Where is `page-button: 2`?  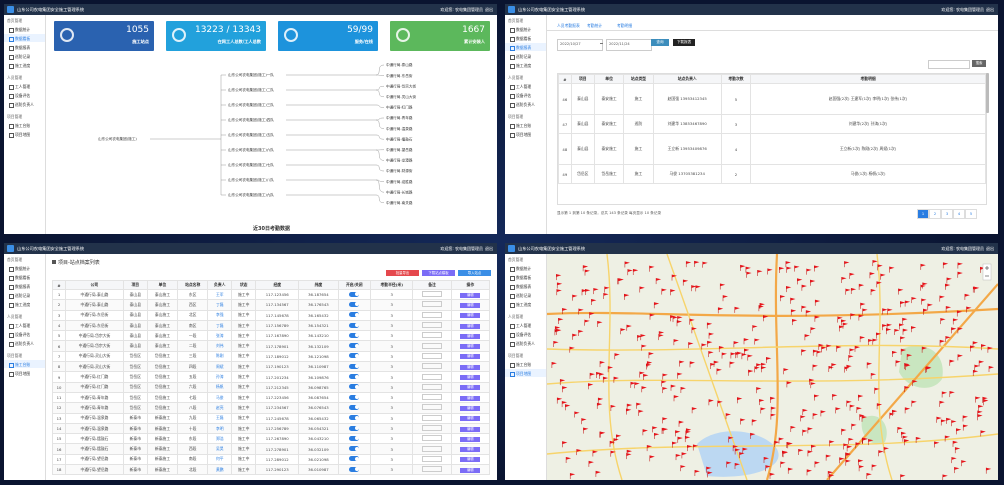 page-button: 2 is located at coordinates (935, 214).